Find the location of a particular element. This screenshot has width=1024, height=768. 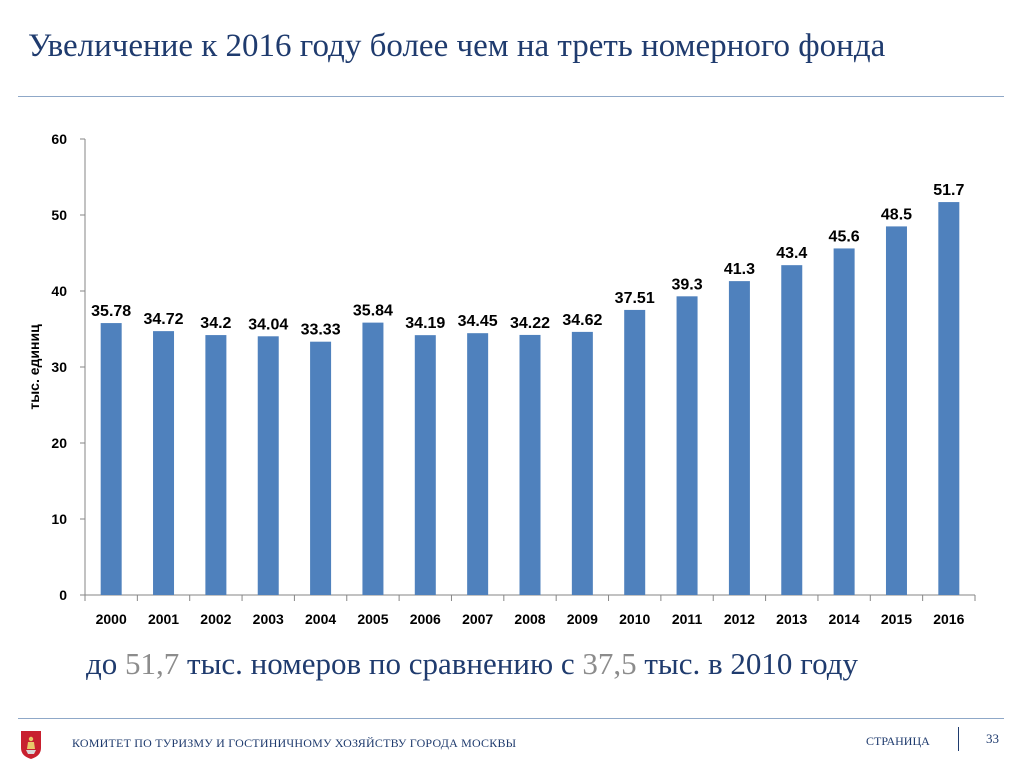

x-tick-label: 2013 is located at coordinates (791, 619).